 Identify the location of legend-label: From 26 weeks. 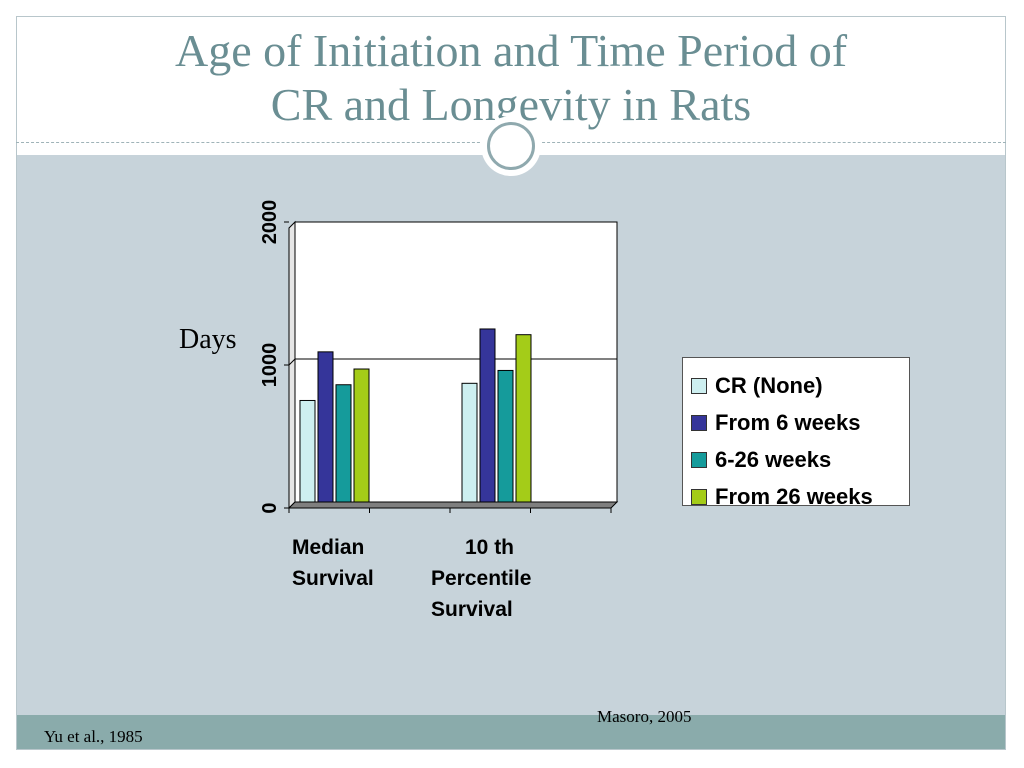
(794, 496).